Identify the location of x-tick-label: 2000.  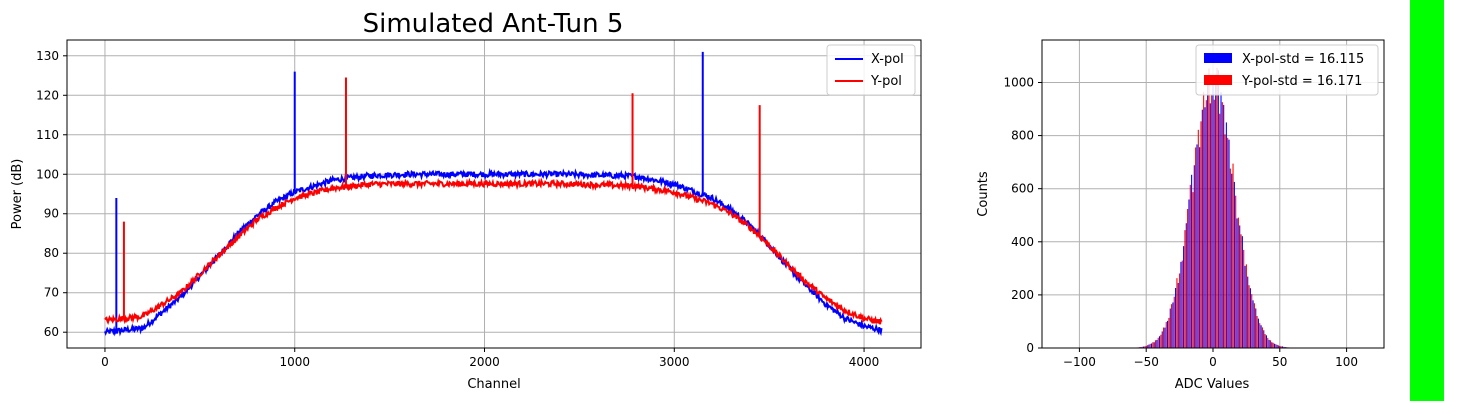
(484, 362).